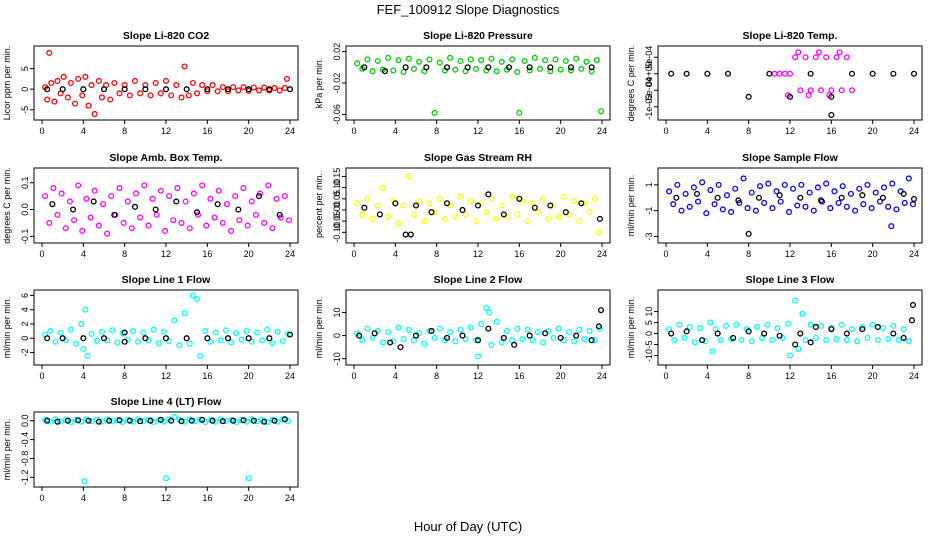  What do you see at coordinates (478, 158) in the screenshot?
I see `panel-title: Slope Gas Stream RH` at bounding box center [478, 158].